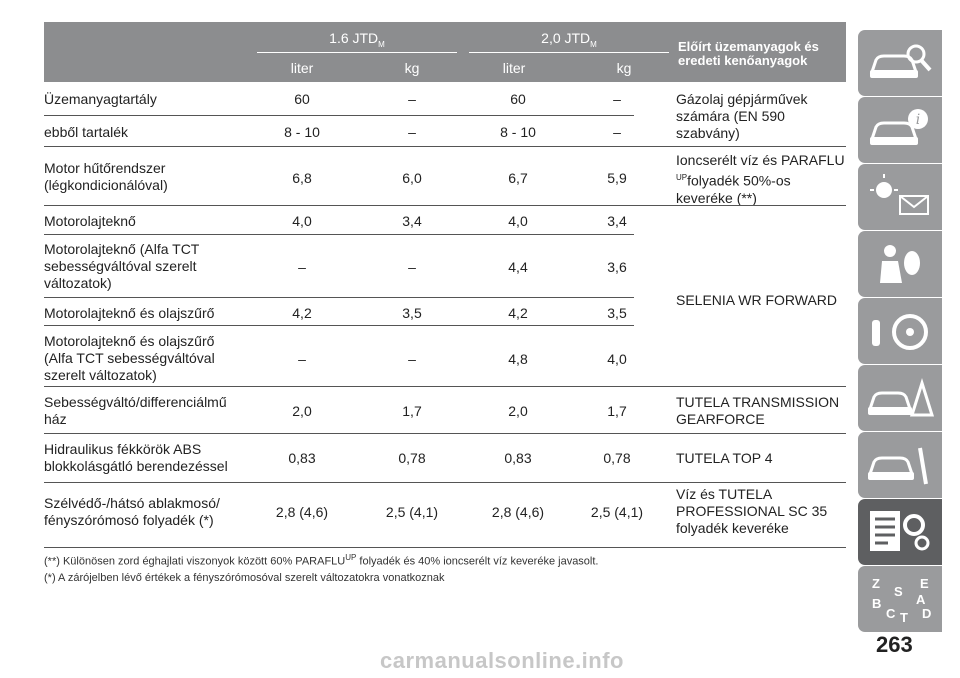 This screenshot has width=960, height=678. I want to click on svg-text: C, so click(891, 613).